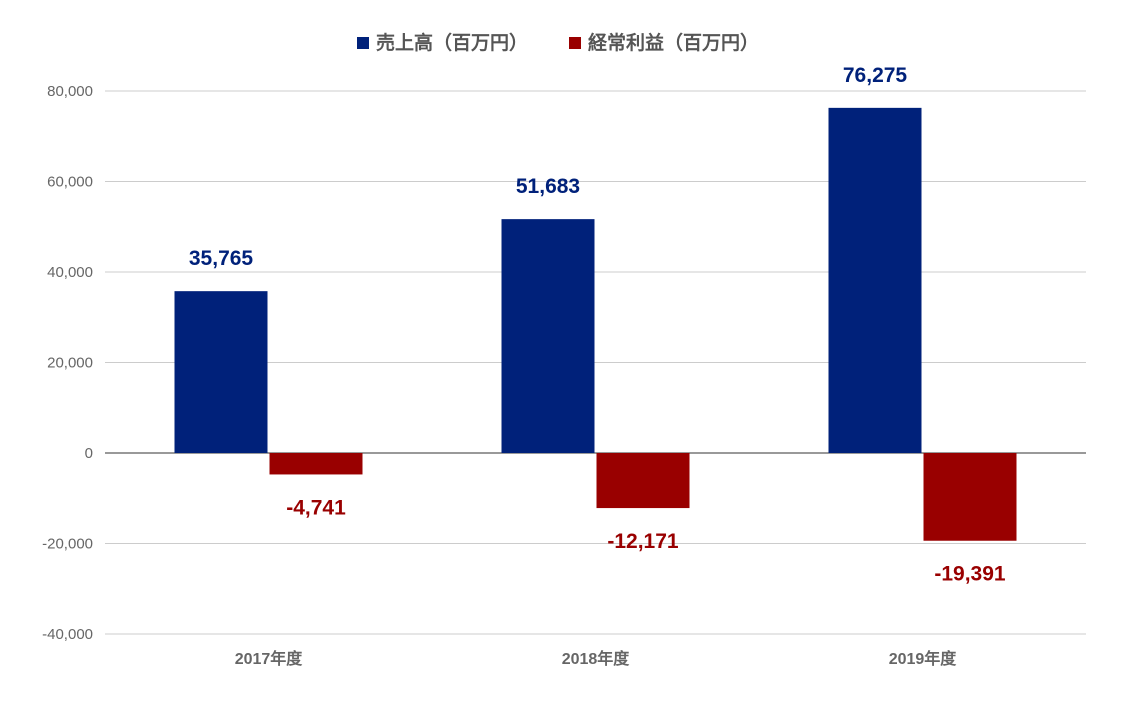 The height and width of the screenshot is (703, 1122). Describe the element at coordinates (67, 544) in the screenshot. I see `y-tick-label: -20,000` at that location.